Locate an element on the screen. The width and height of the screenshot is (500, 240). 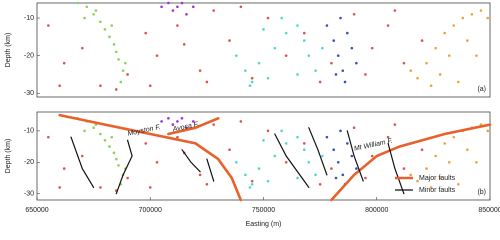
y-tick-label: -20 is located at coordinates (29, 162).